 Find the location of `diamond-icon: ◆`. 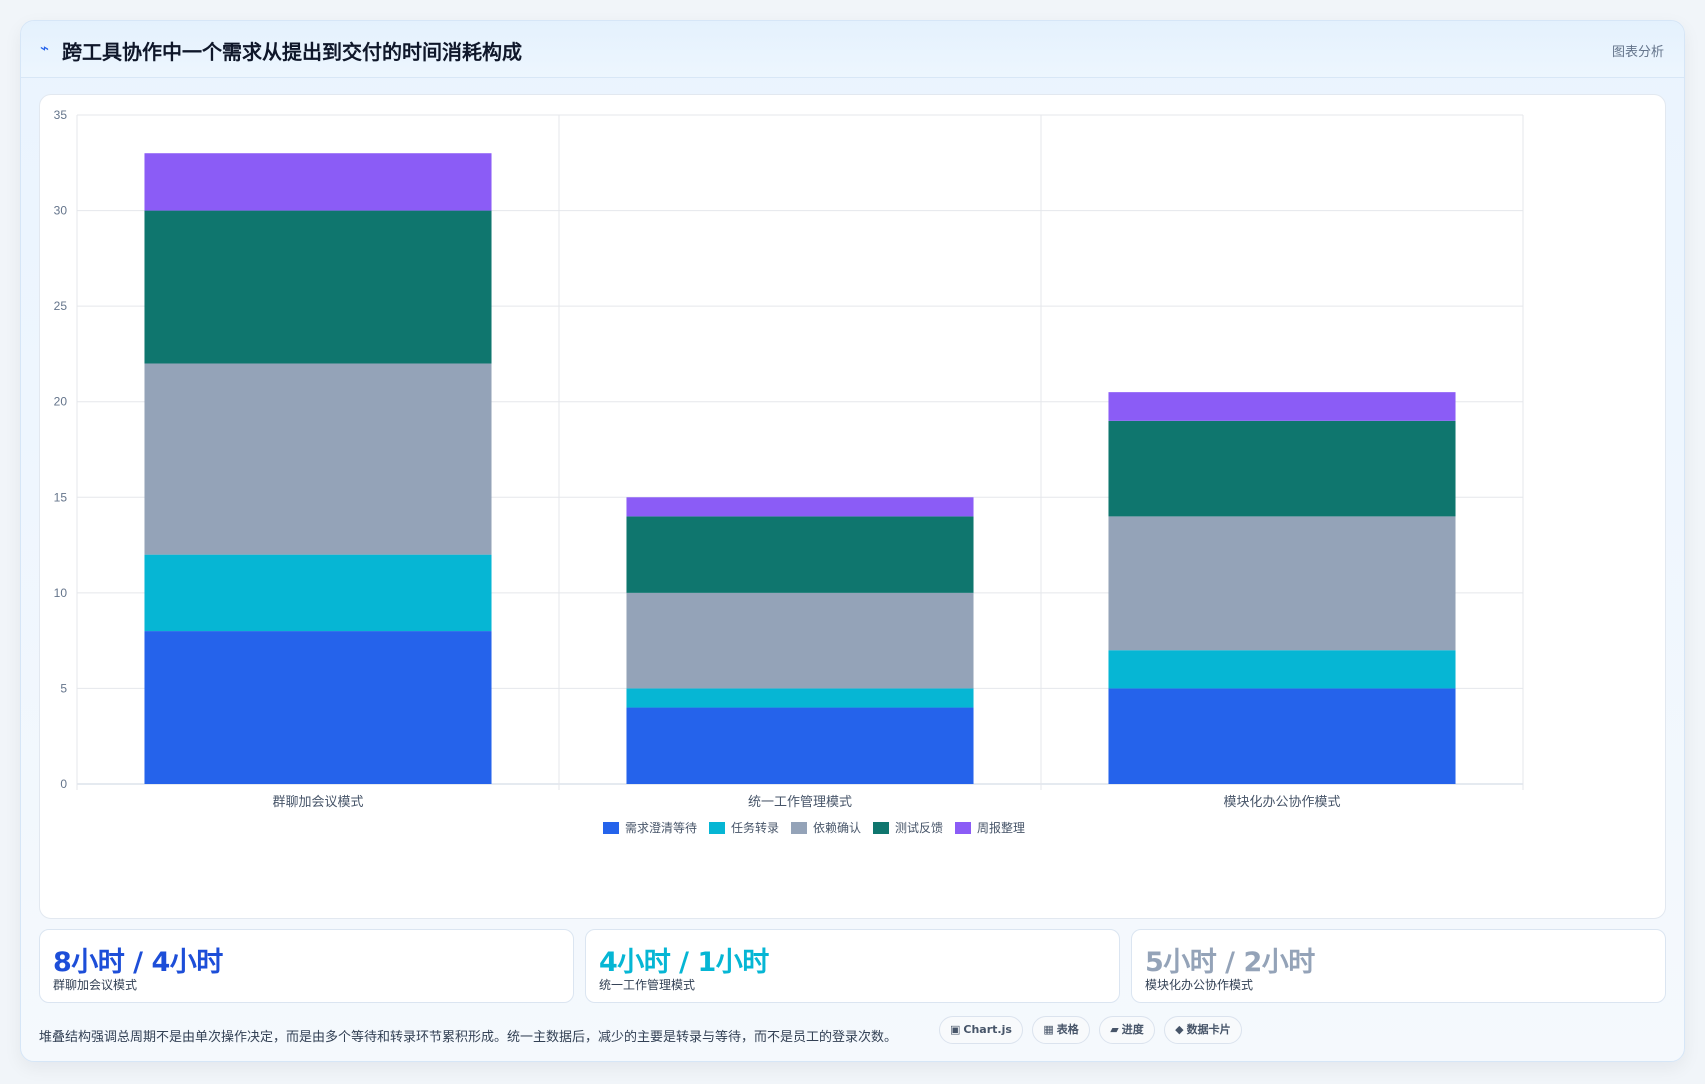

diamond-icon: ◆ is located at coordinates (1179, 1029).